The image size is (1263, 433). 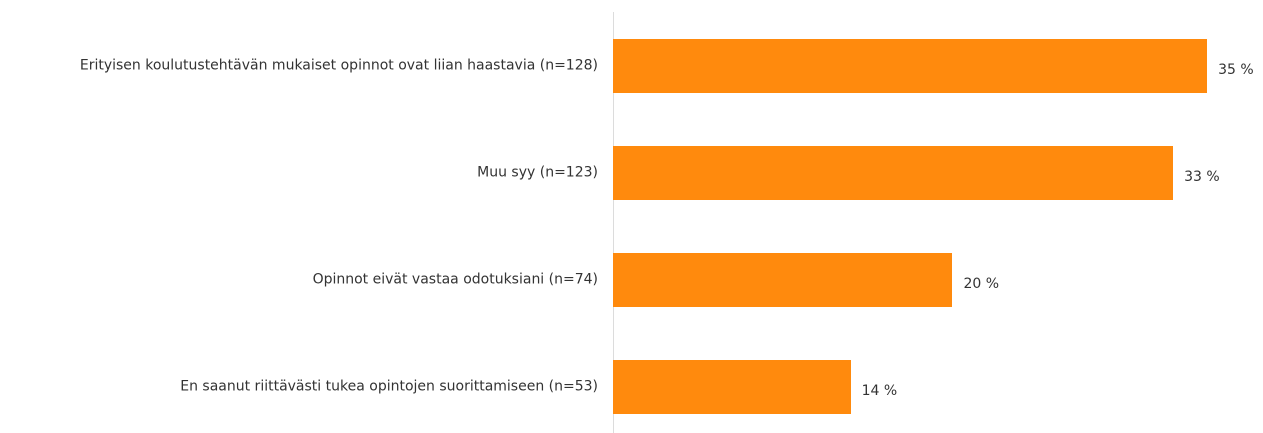 I want to click on value-label: 14 %, so click(x=879, y=391).